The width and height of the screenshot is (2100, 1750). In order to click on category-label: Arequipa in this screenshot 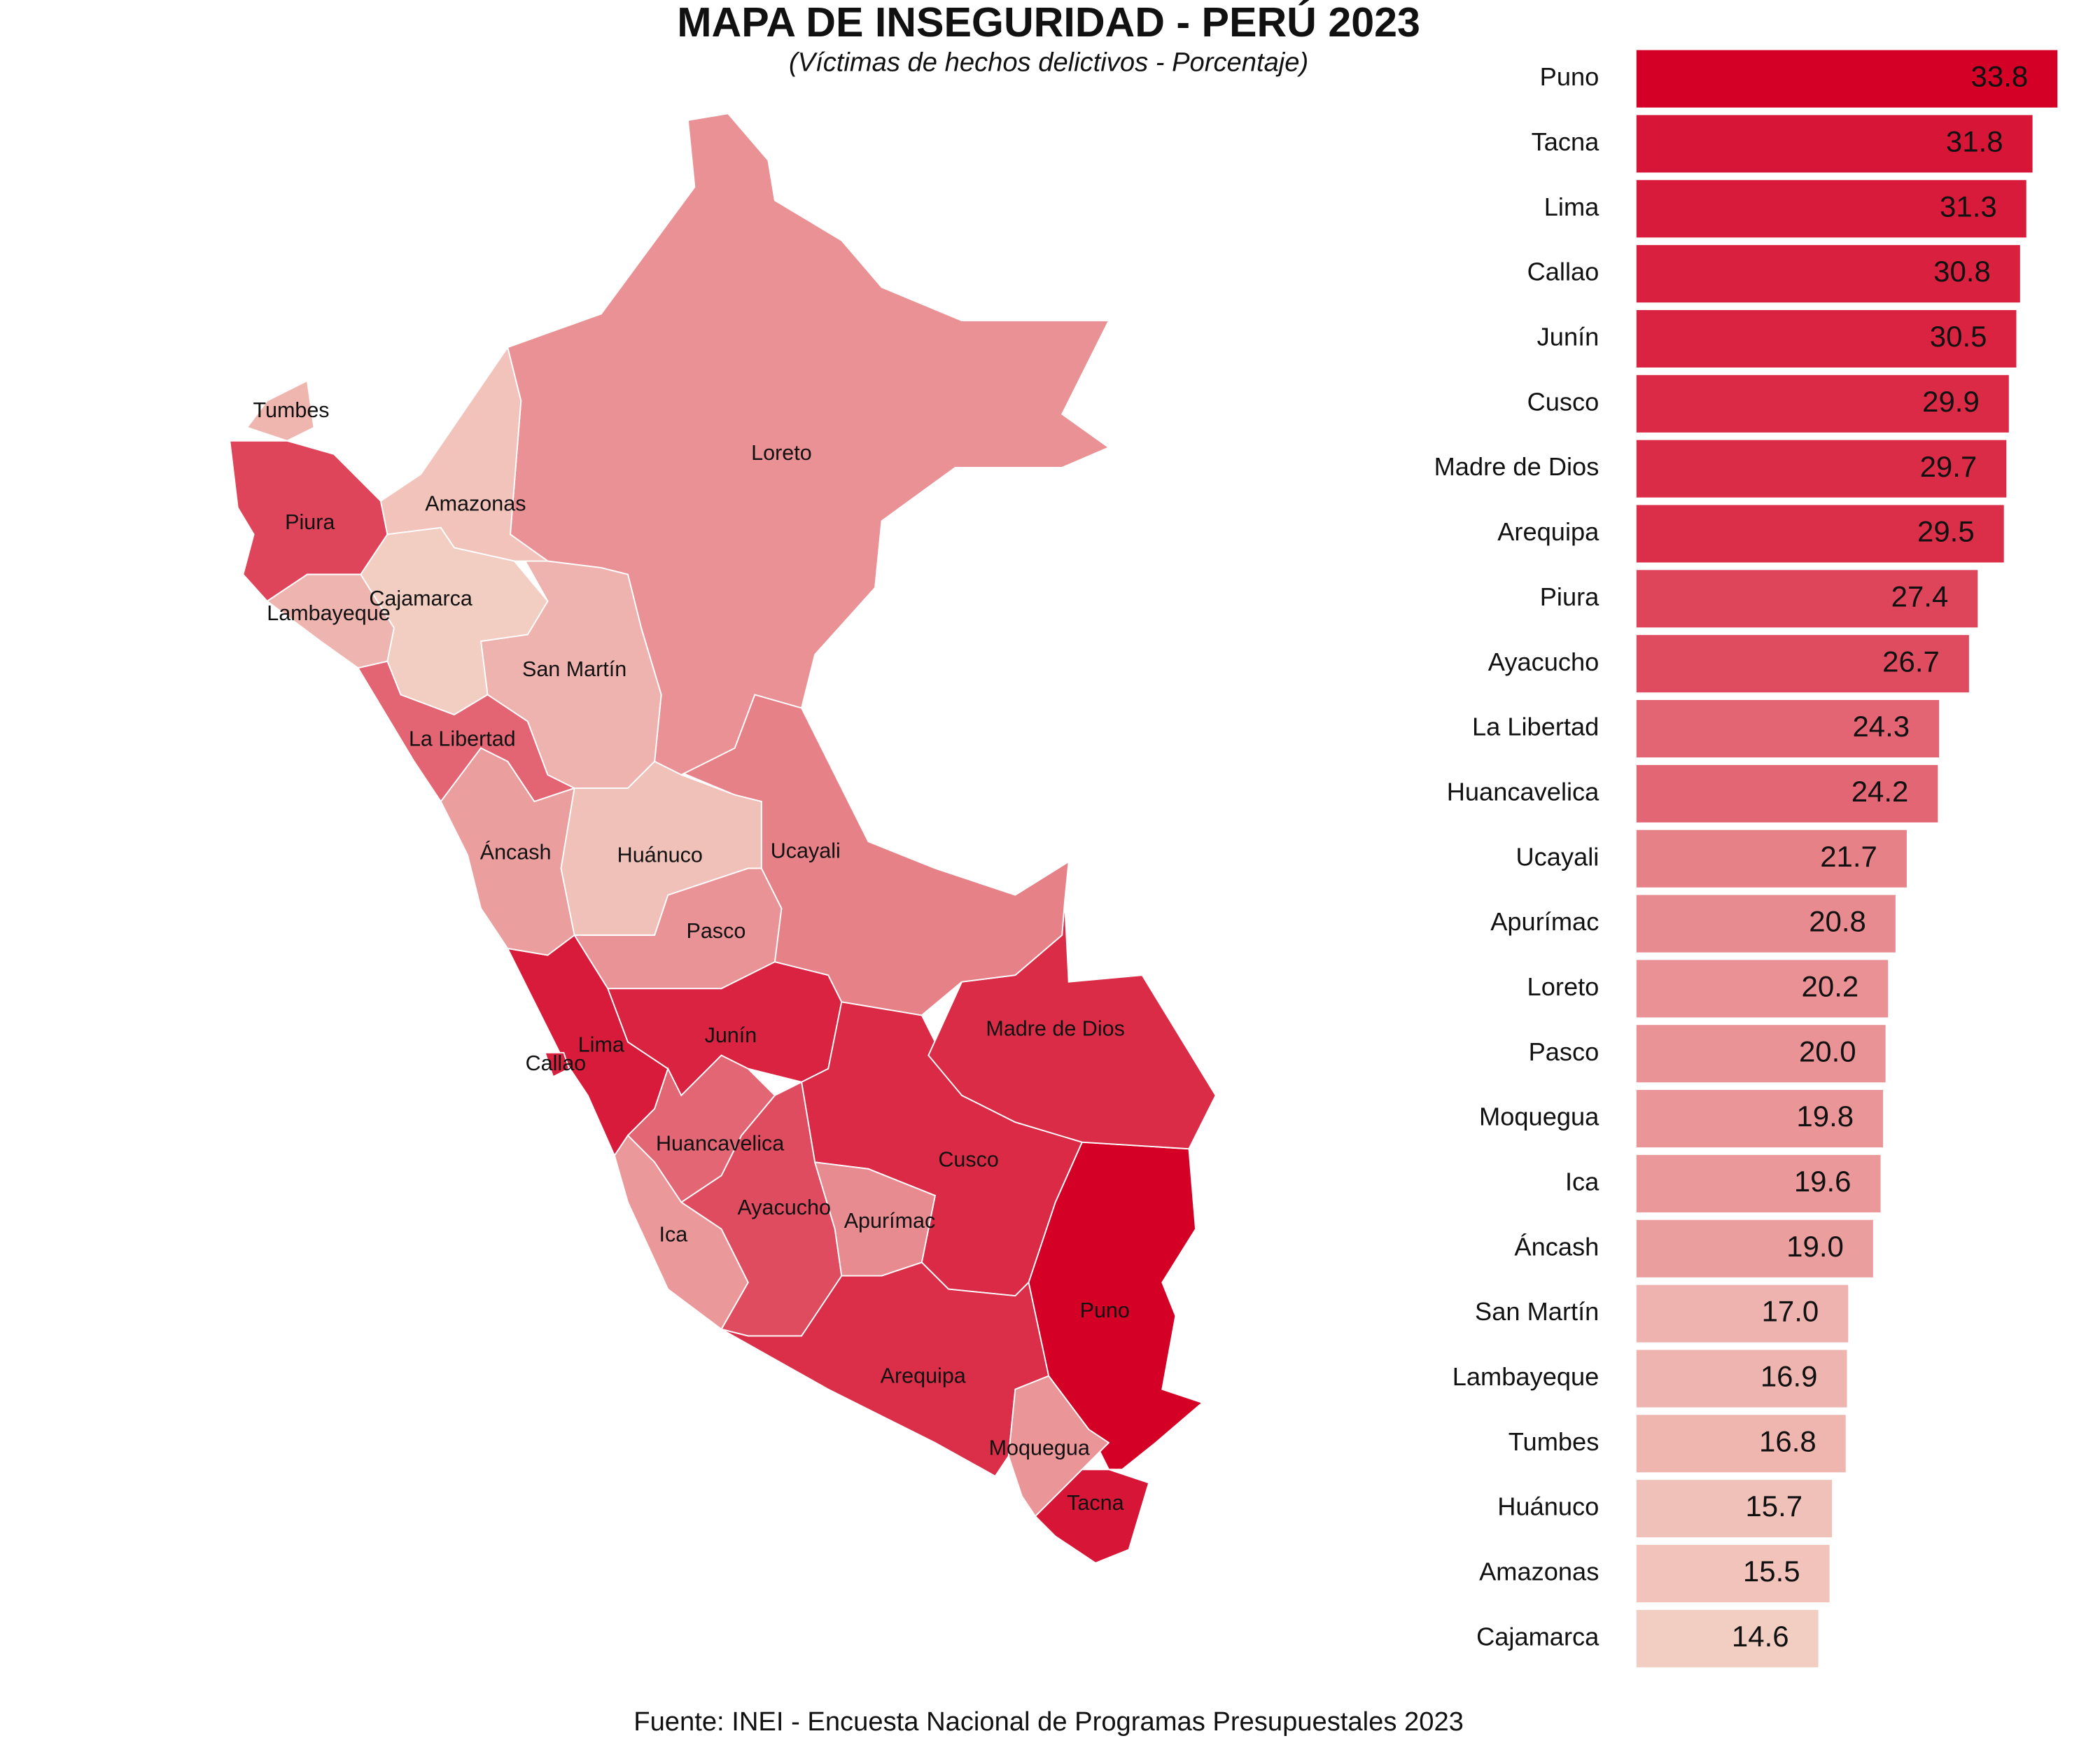, I will do `click(1548, 531)`.